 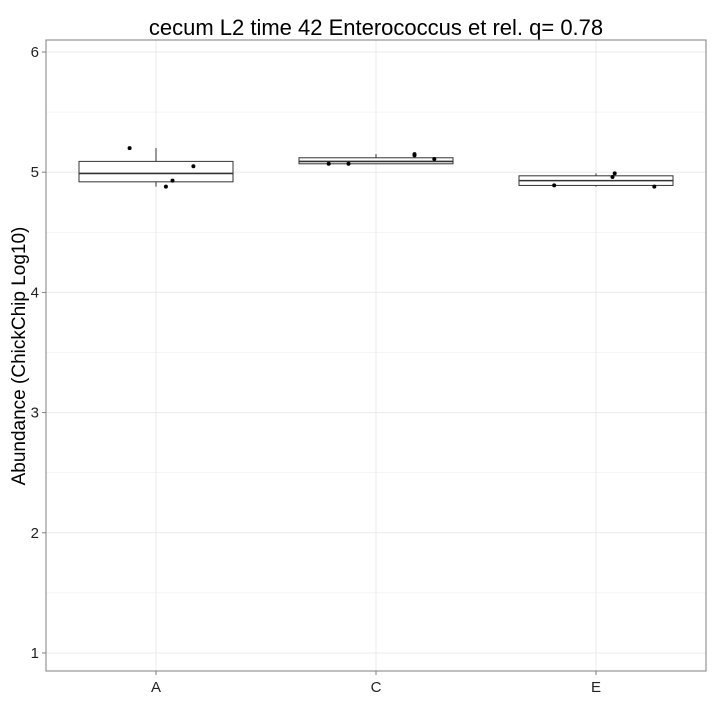 What do you see at coordinates (35, 533) in the screenshot?
I see `y-tick-label: 2` at bounding box center [35, 533].